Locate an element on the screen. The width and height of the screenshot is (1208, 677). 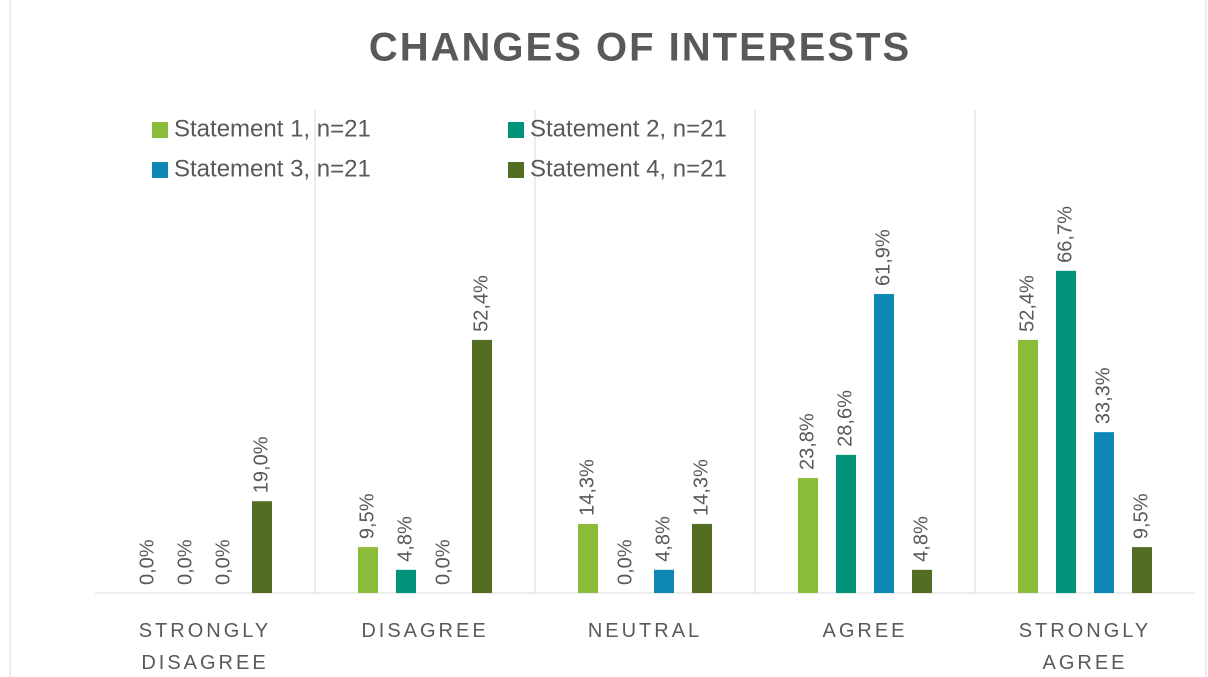
legend-label: Statement 3, n=21 is located at coordinates (272, 168).